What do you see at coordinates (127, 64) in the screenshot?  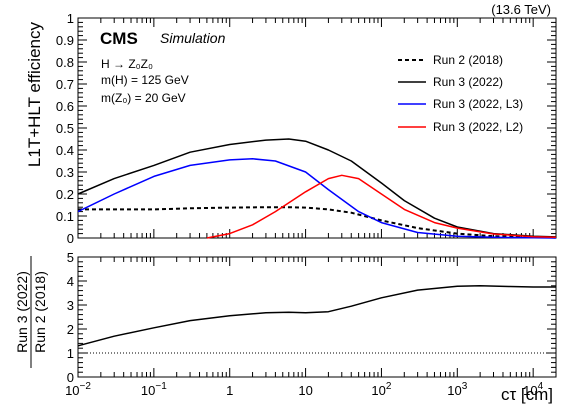 I see `process-annotation: H → Z₀Z₀` at bounding box center [127, 64].